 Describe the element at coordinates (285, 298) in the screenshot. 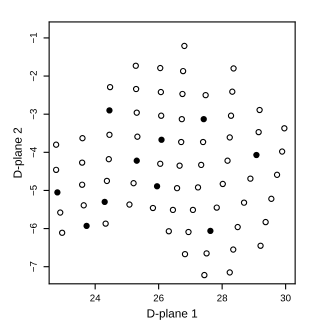

I see `x-tick-label: 30` at that location.